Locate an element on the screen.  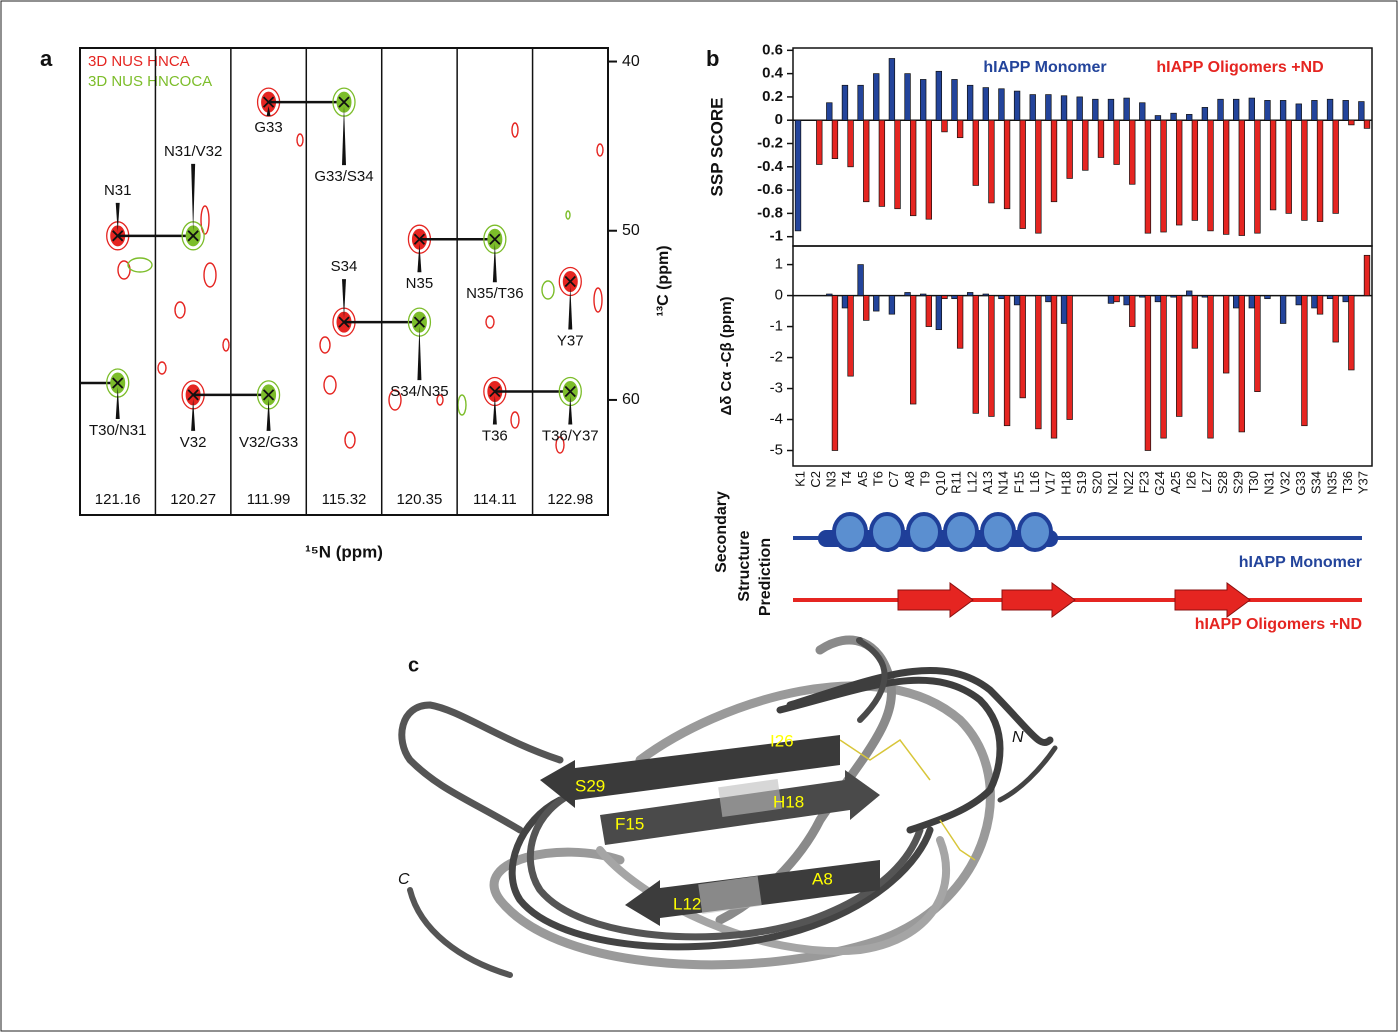
residue-label: I26 is located at coordinates (782, 740).